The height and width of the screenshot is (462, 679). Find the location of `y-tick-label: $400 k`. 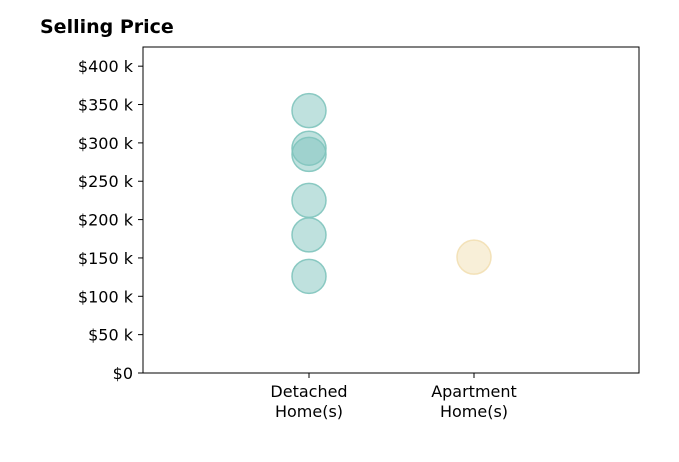

y-tick-label: $400 k is located at coordinates (106, 66).